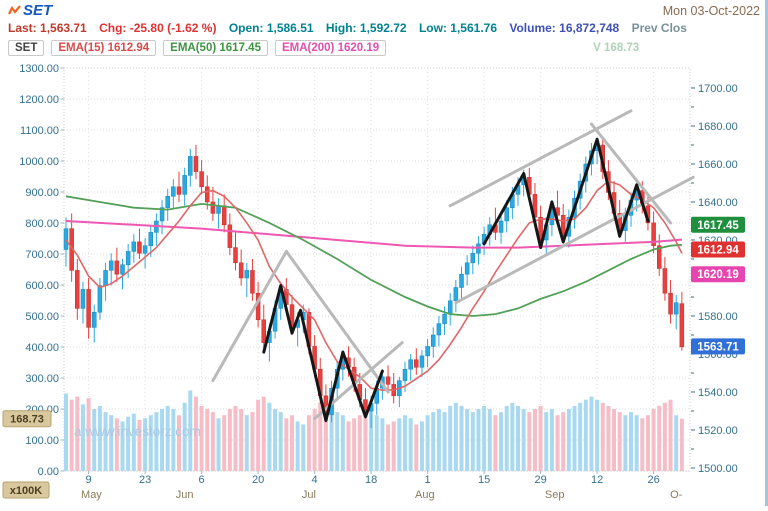  Describe the element at coordinates (271, 28) in the screenshot. I see `quote-open: Open: 1,586.51` at that location.